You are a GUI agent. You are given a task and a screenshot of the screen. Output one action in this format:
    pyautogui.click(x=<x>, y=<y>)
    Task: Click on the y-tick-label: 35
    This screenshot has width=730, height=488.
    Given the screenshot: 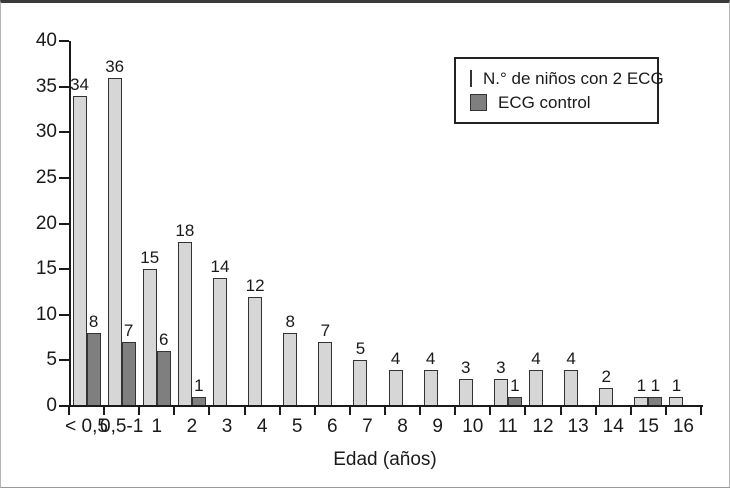 What is the action you would take?
    pyautogui.click(x=46, y=86)
    